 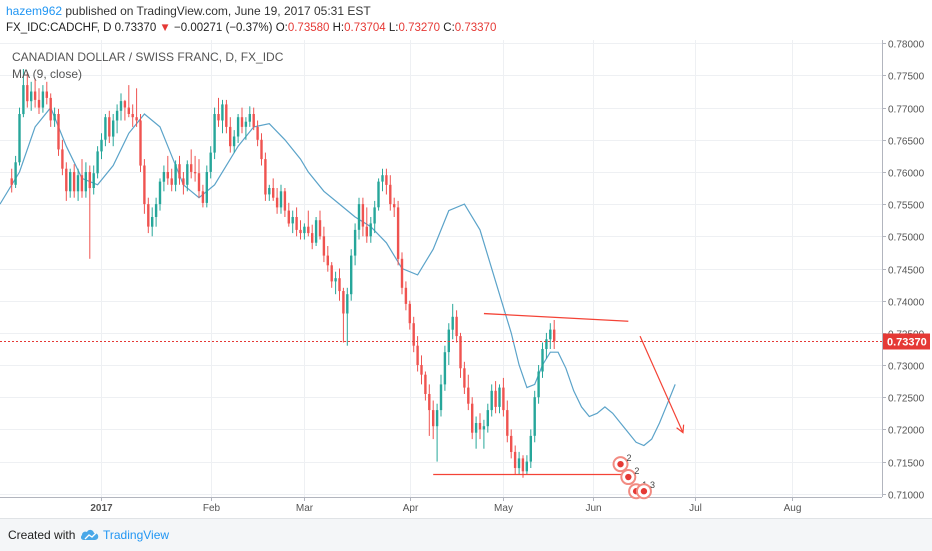 What do you see at coordinates (466, 534) in the screenshot?
I see `footer-bar: Created with TradingView` at bounding box center [466, 534].